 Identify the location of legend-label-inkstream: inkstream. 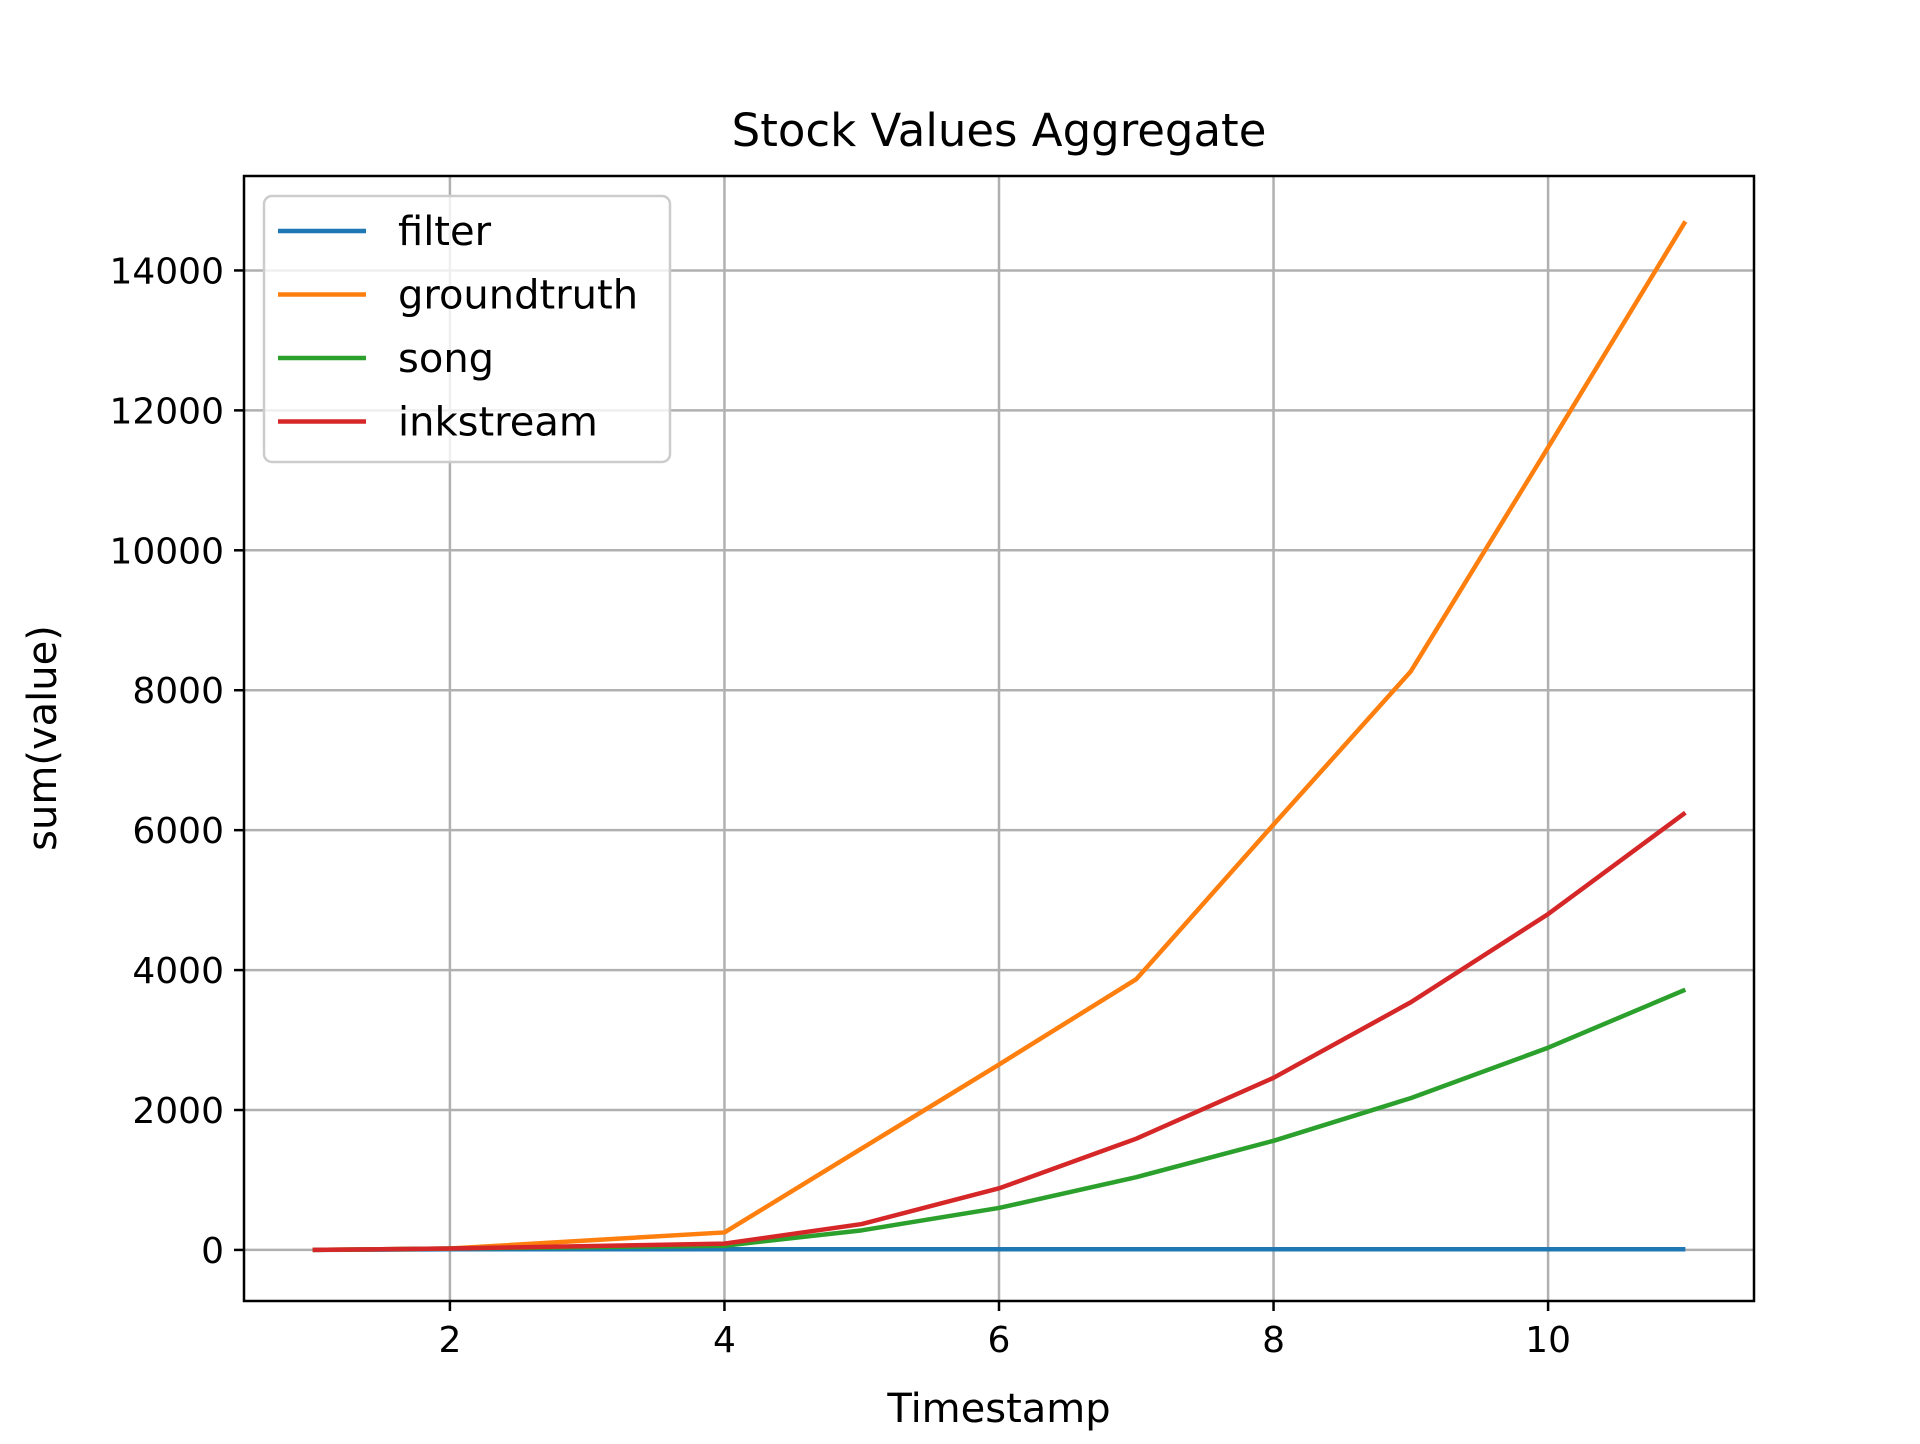
(498, 423).